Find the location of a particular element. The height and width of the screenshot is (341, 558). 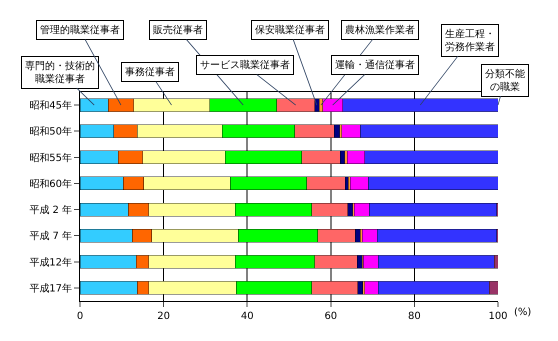

y-tick-label: 平成 7 年 is located at coordinates (50, 236).